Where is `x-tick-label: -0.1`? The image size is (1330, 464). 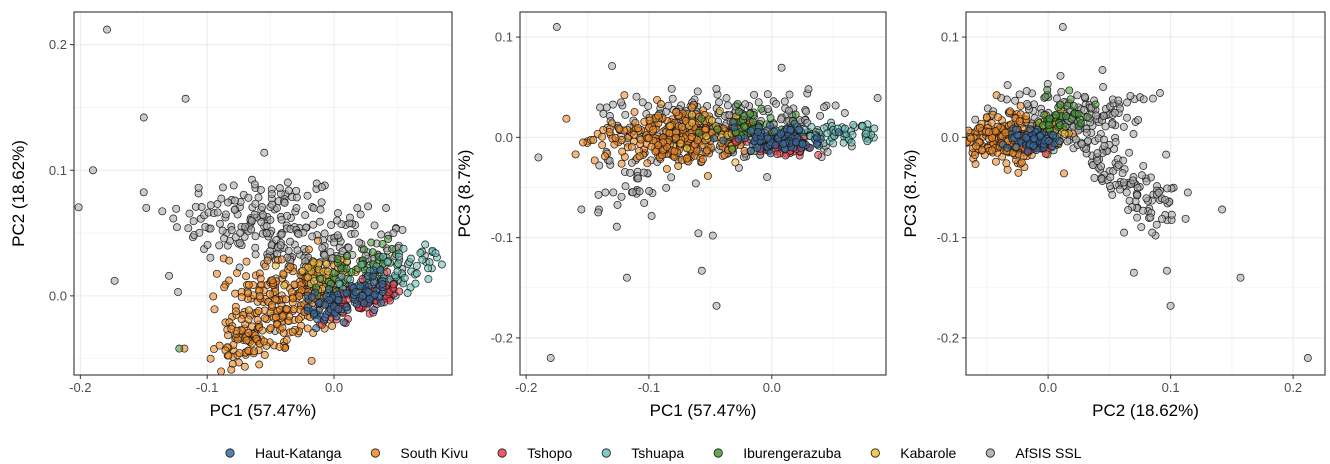
x-tick-label: -0.1 is located at coordinates (207, 387).